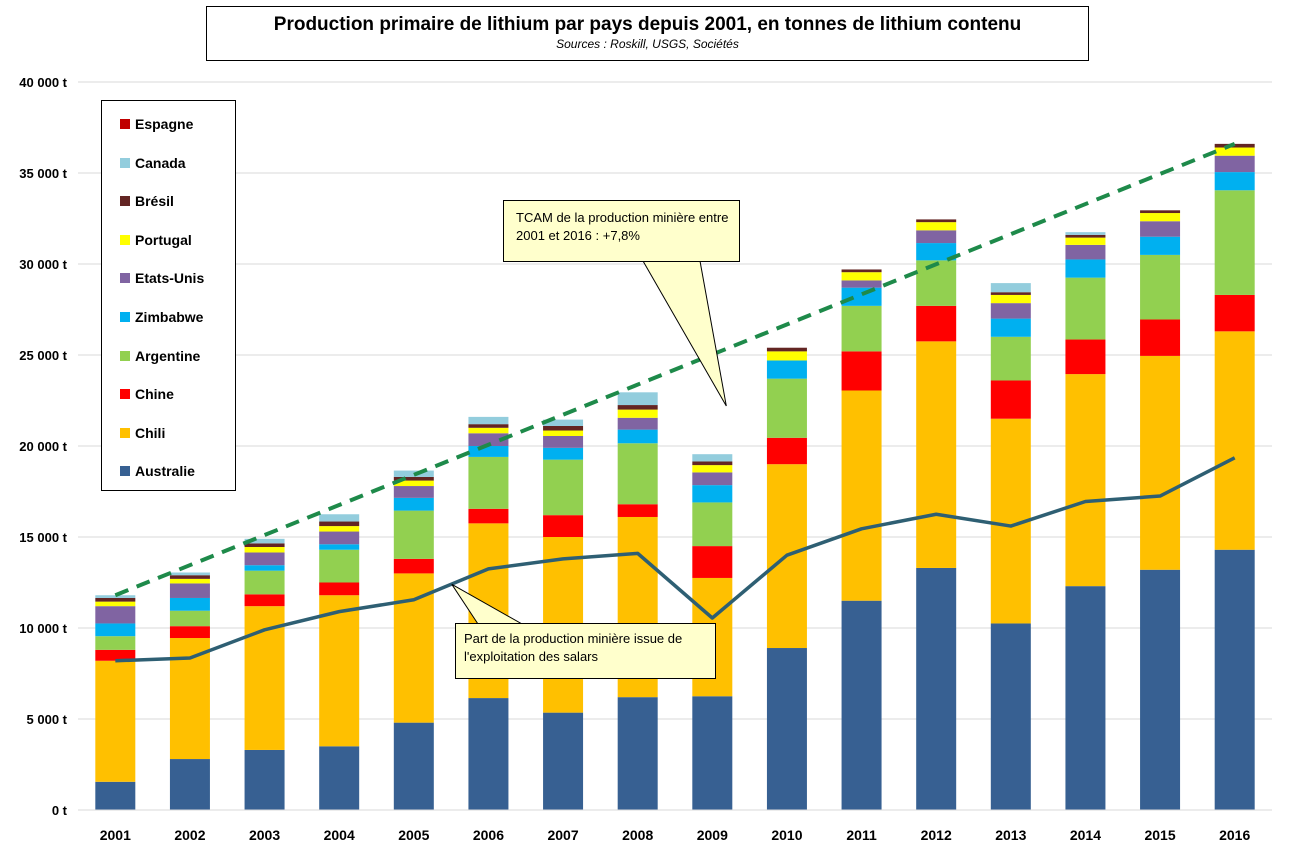  What do you see at coordinates (637, 407) in the screenshot?
I see `bar-segment-bresil-2008` at bounding box center [637, 407].